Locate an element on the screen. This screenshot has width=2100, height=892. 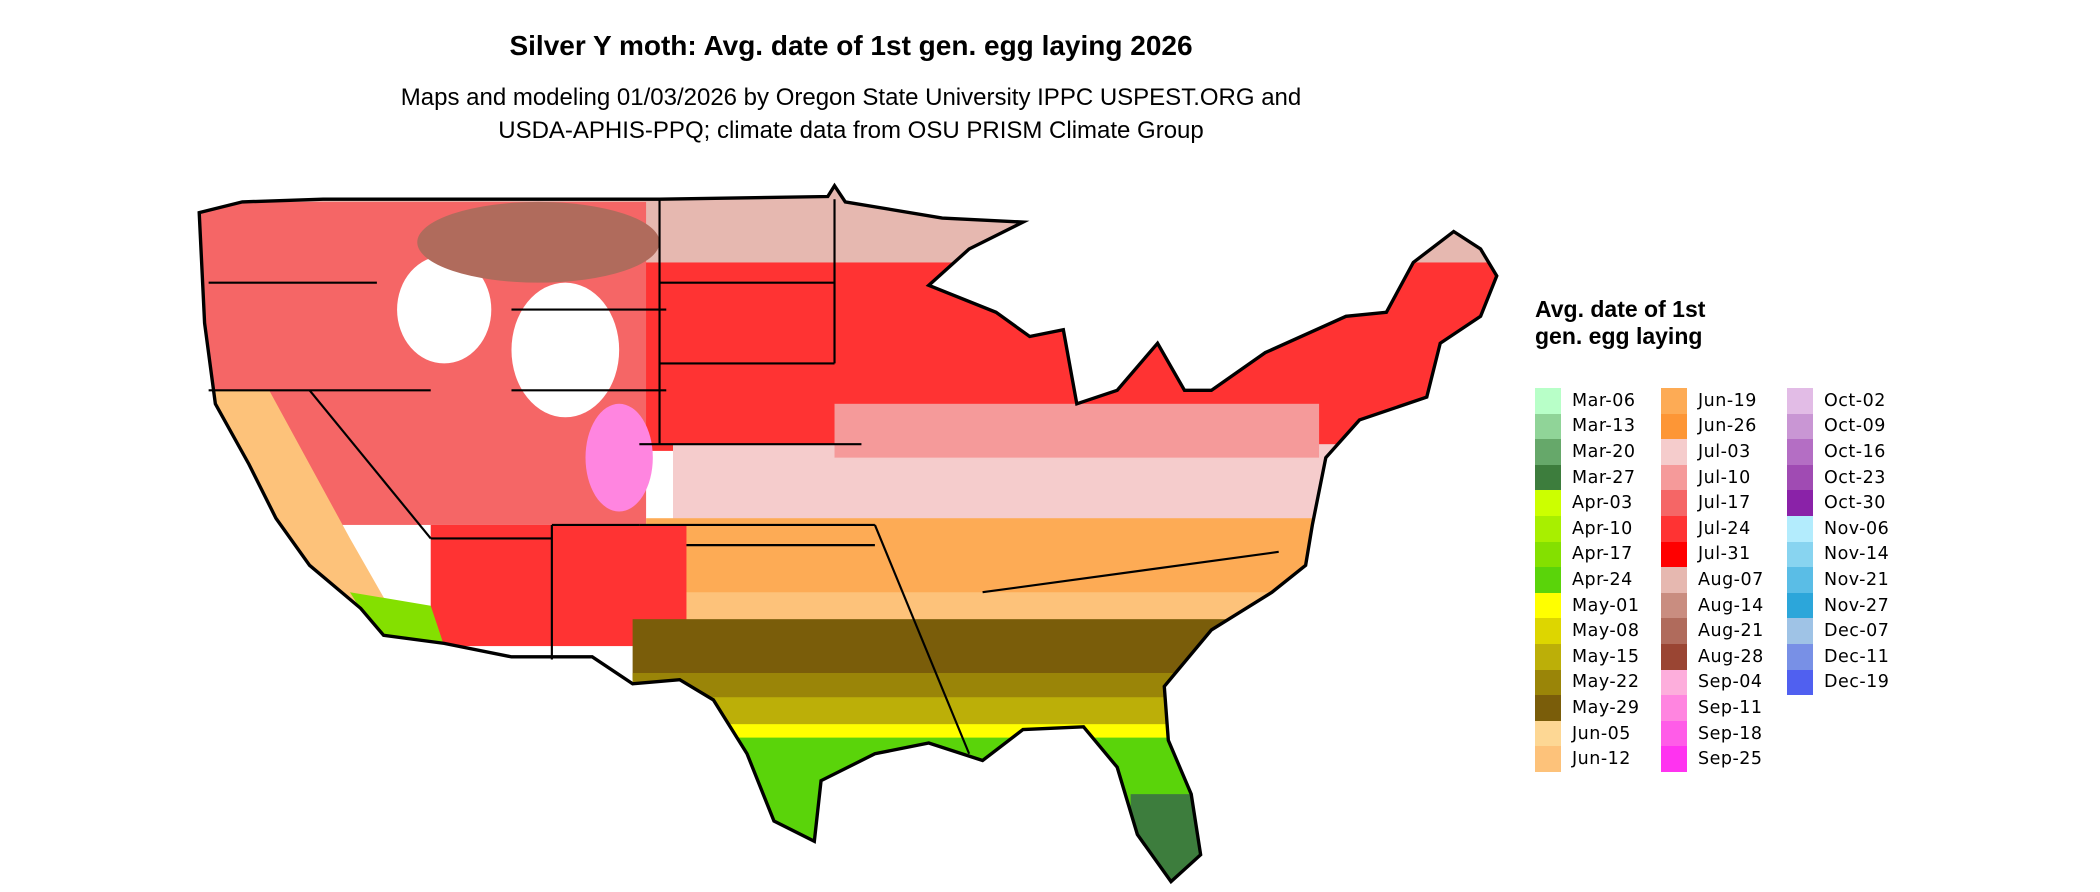
legend-label: Jun-05 is located at coordinates (1601, 733).